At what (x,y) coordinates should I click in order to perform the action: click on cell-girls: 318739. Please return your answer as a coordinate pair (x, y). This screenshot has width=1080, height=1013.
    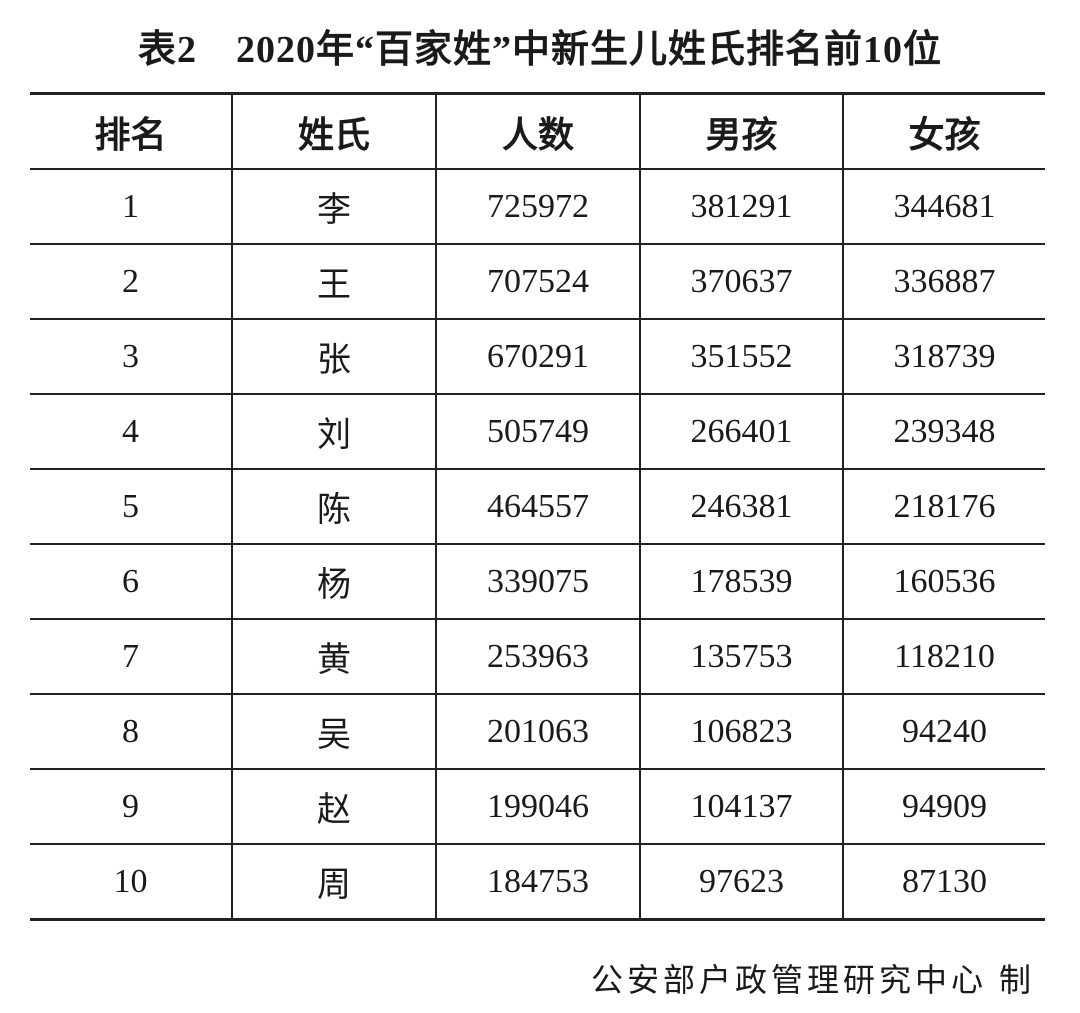
    Looking at the image, I should click on (943, 356).